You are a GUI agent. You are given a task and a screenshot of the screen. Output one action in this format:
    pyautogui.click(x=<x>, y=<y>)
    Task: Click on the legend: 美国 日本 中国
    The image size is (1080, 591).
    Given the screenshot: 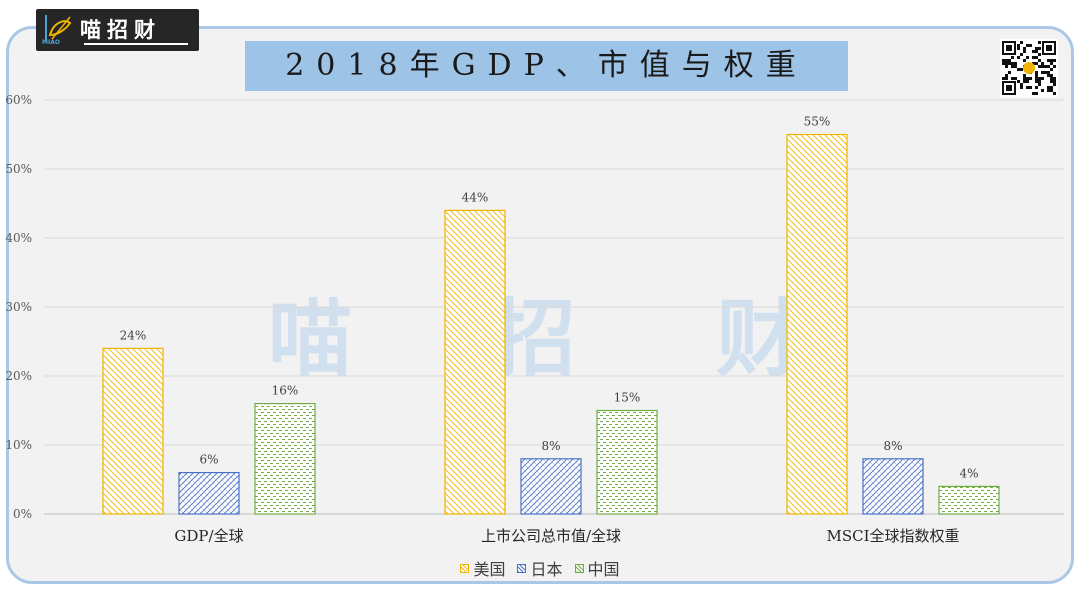 What is the action you would take?
    pyautogui.click(x=540, y=568)
    